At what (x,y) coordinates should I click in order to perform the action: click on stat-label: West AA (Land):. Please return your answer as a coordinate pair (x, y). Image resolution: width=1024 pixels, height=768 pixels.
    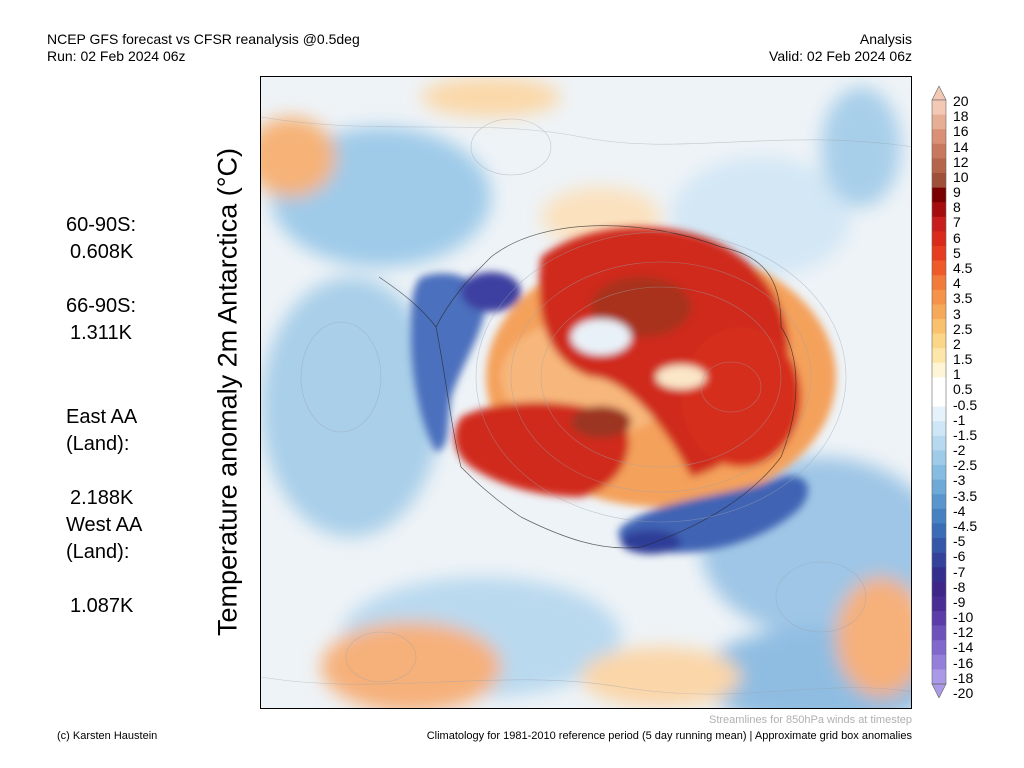
    Looking at the image, I should click on (104, 538).